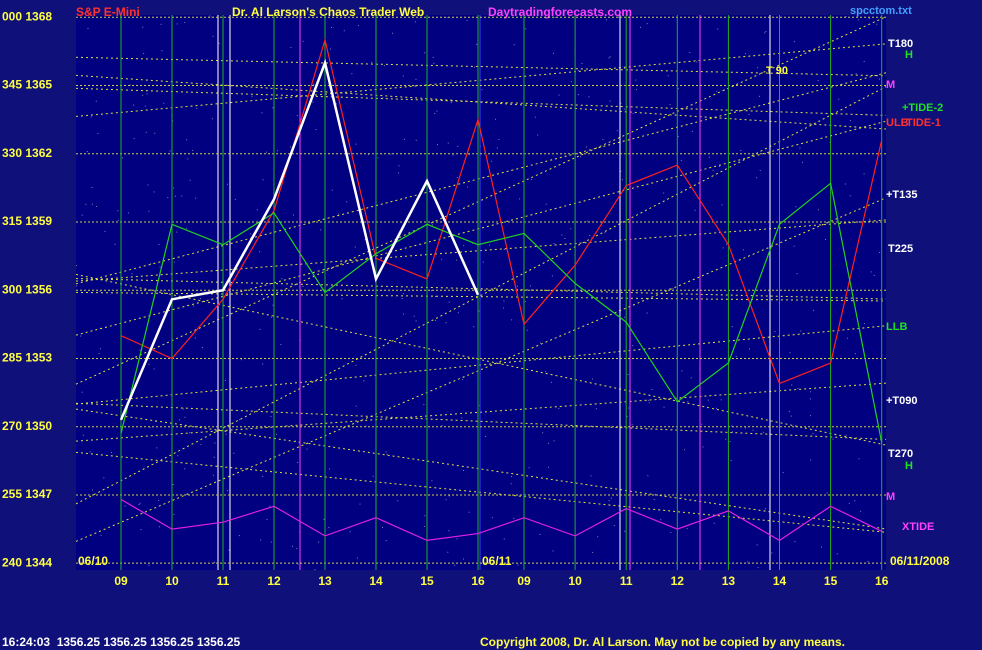 The height and width of the screenshot is (650, 982). I want to click on annotation: T 90, so click(777, 71).